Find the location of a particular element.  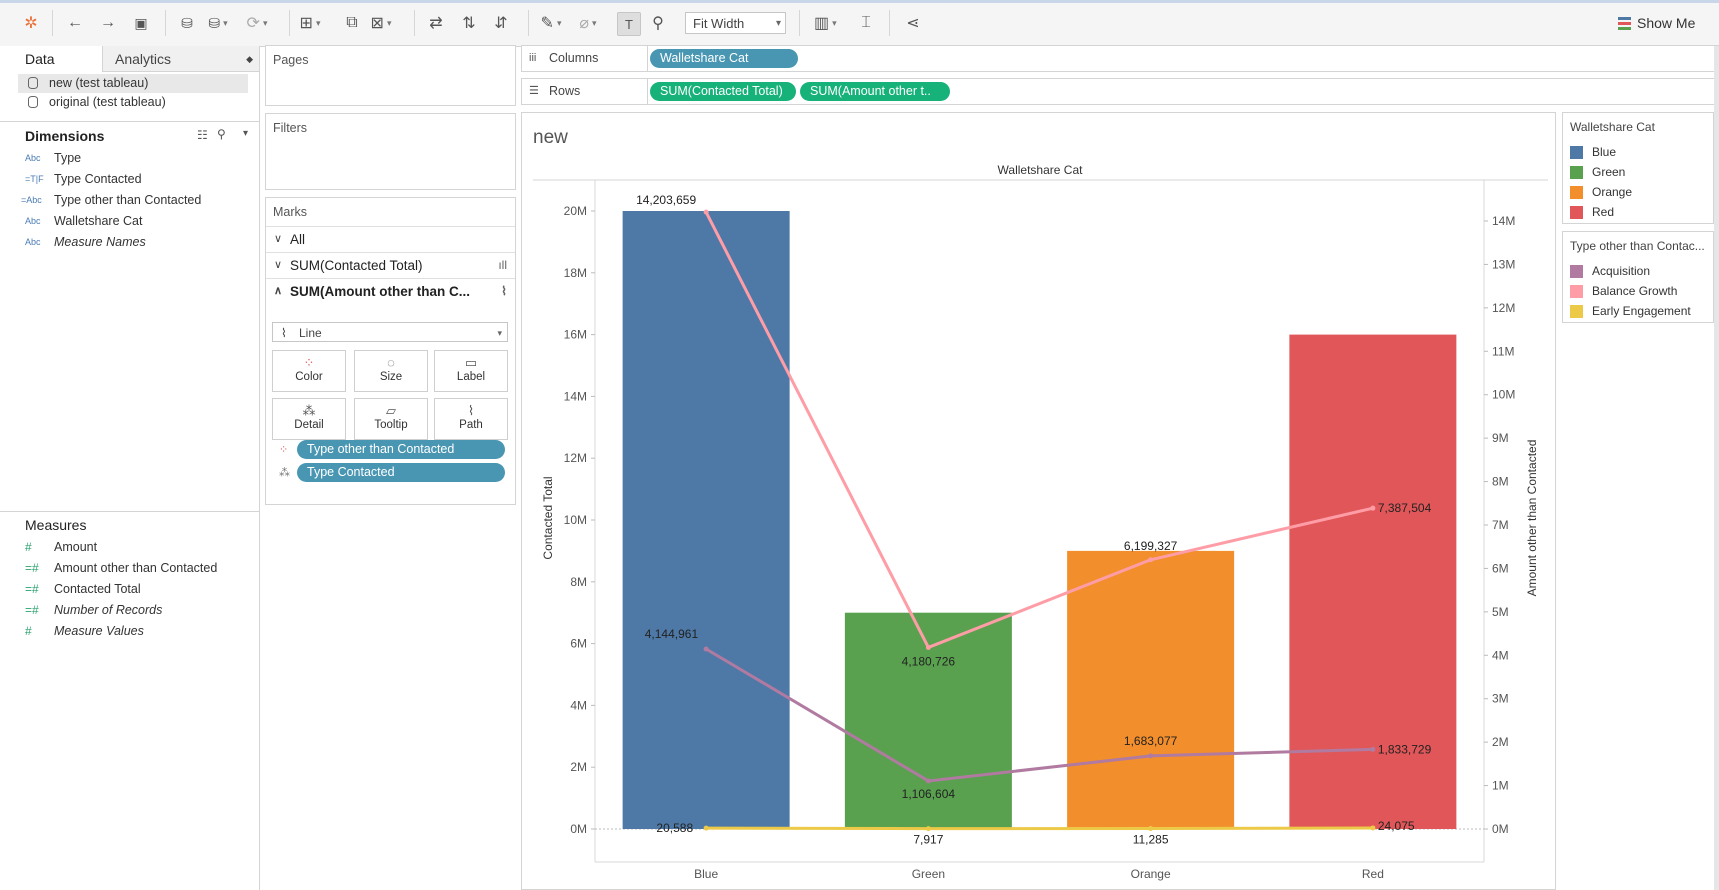

fit-width-label: Fit Width is located at coordinates (719, 23).